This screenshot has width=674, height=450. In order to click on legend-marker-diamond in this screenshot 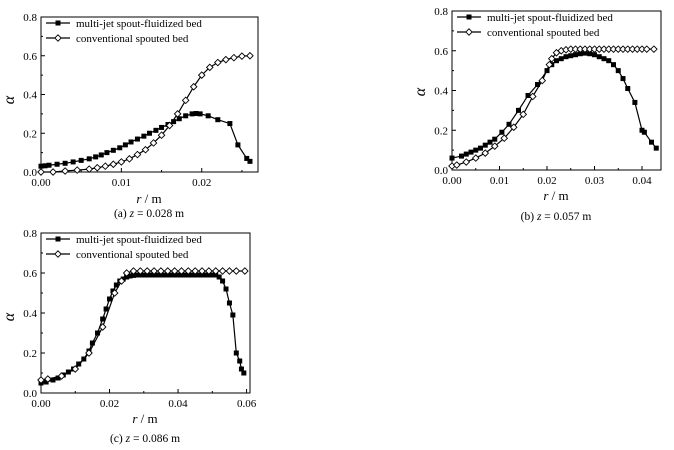, I will do `click(58, 254)`.